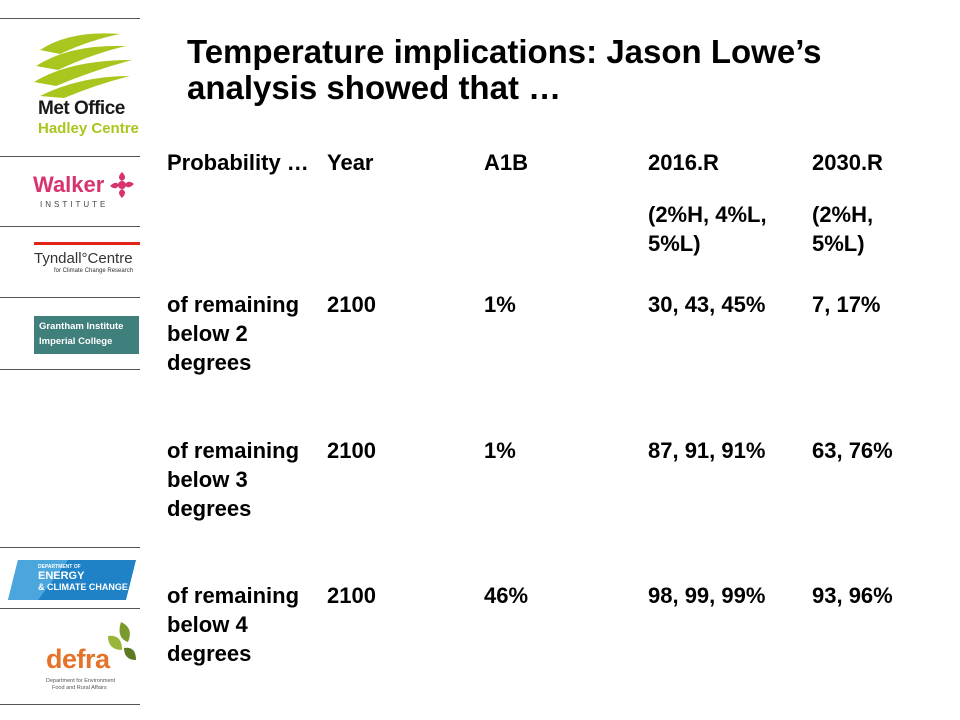 Image resolution: width=960 pixels, height=720 pixels. What do you see at coordinates (81, 326) in the screenshot?
I see `grantham-name: Grantham Institute` at bounding box center [81, 326].